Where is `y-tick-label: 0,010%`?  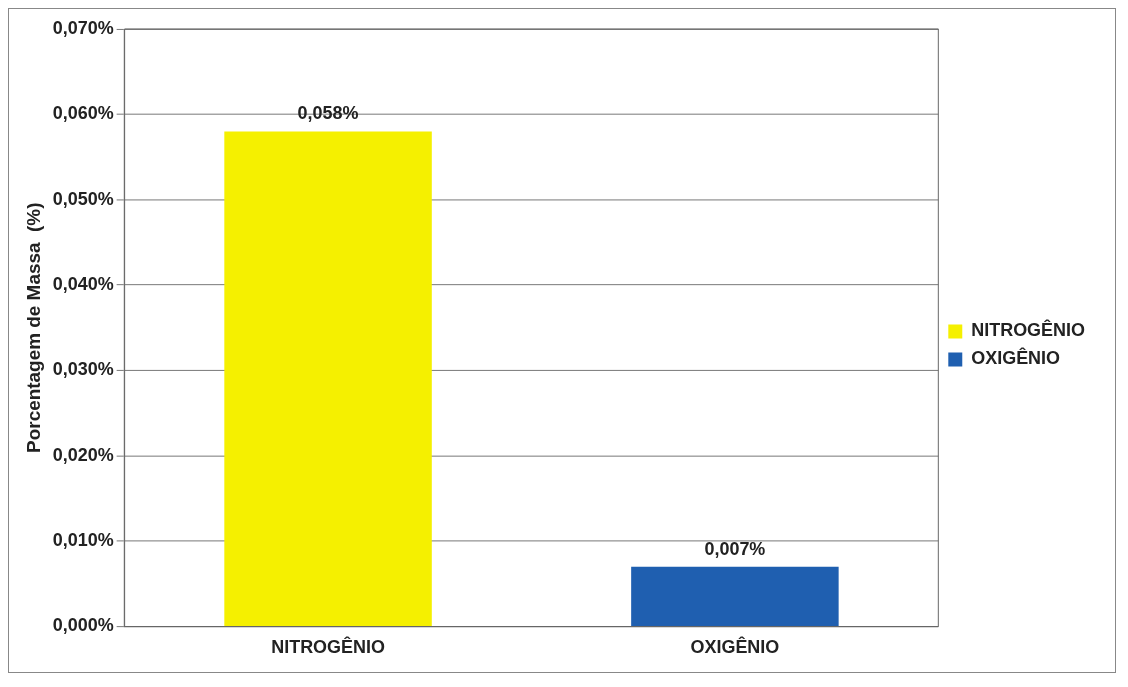 y-tick-label: 0,010% is located at coordinates (83, 540).